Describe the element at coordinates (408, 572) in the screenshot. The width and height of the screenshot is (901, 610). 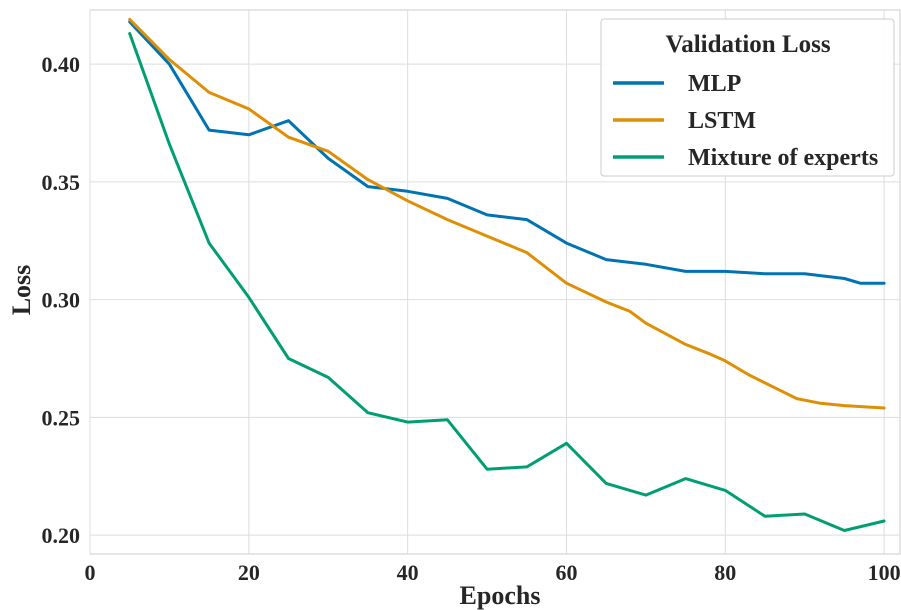
I see `x-tick-label: 40` at that location.